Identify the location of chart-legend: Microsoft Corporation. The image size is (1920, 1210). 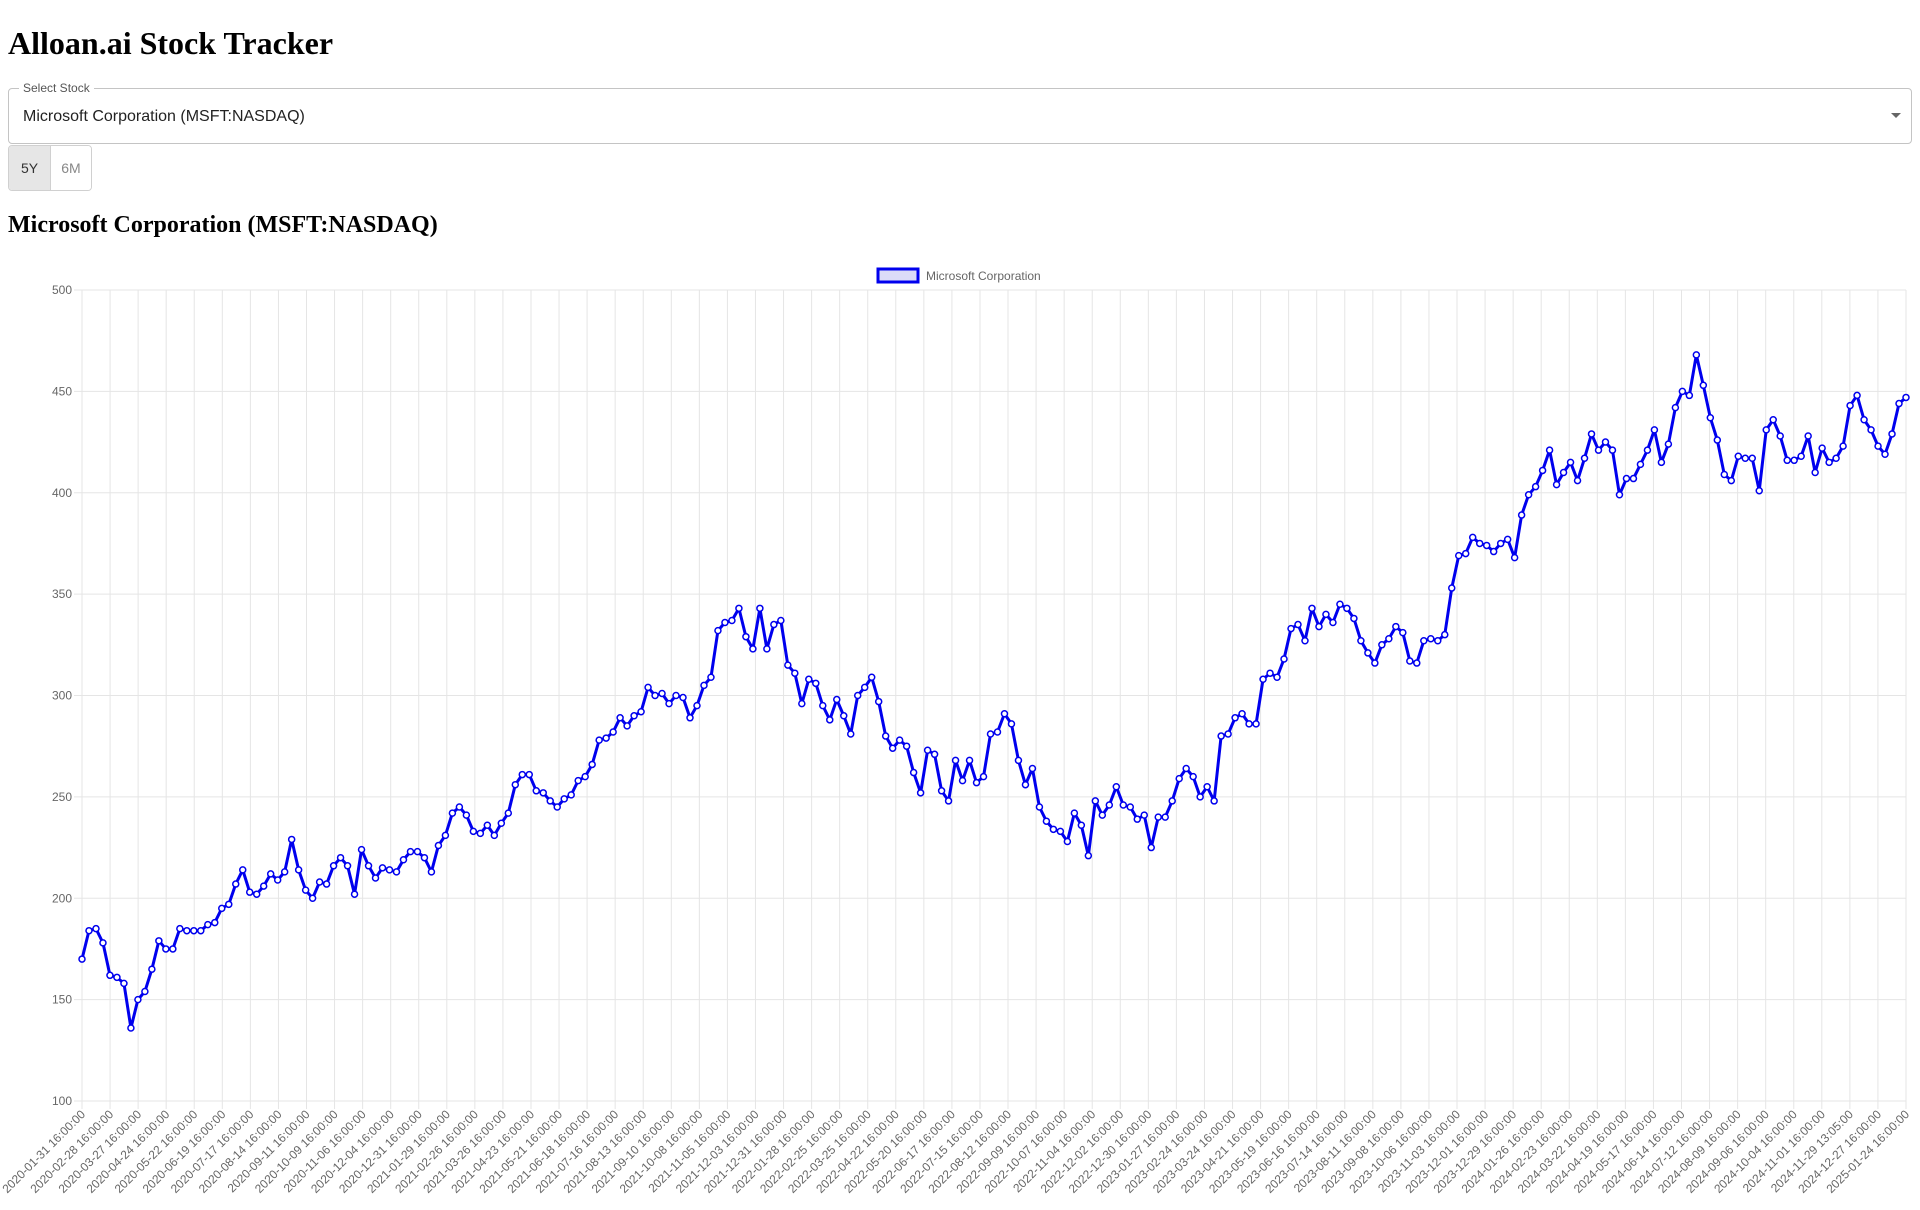
(958, 275).